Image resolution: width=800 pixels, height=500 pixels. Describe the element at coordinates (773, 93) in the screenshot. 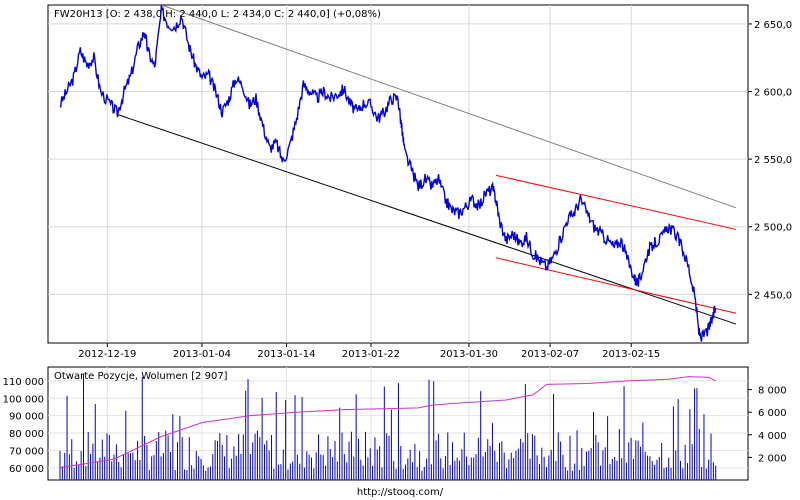

I see `price-y-tick-label: 2 600,0` at that location.